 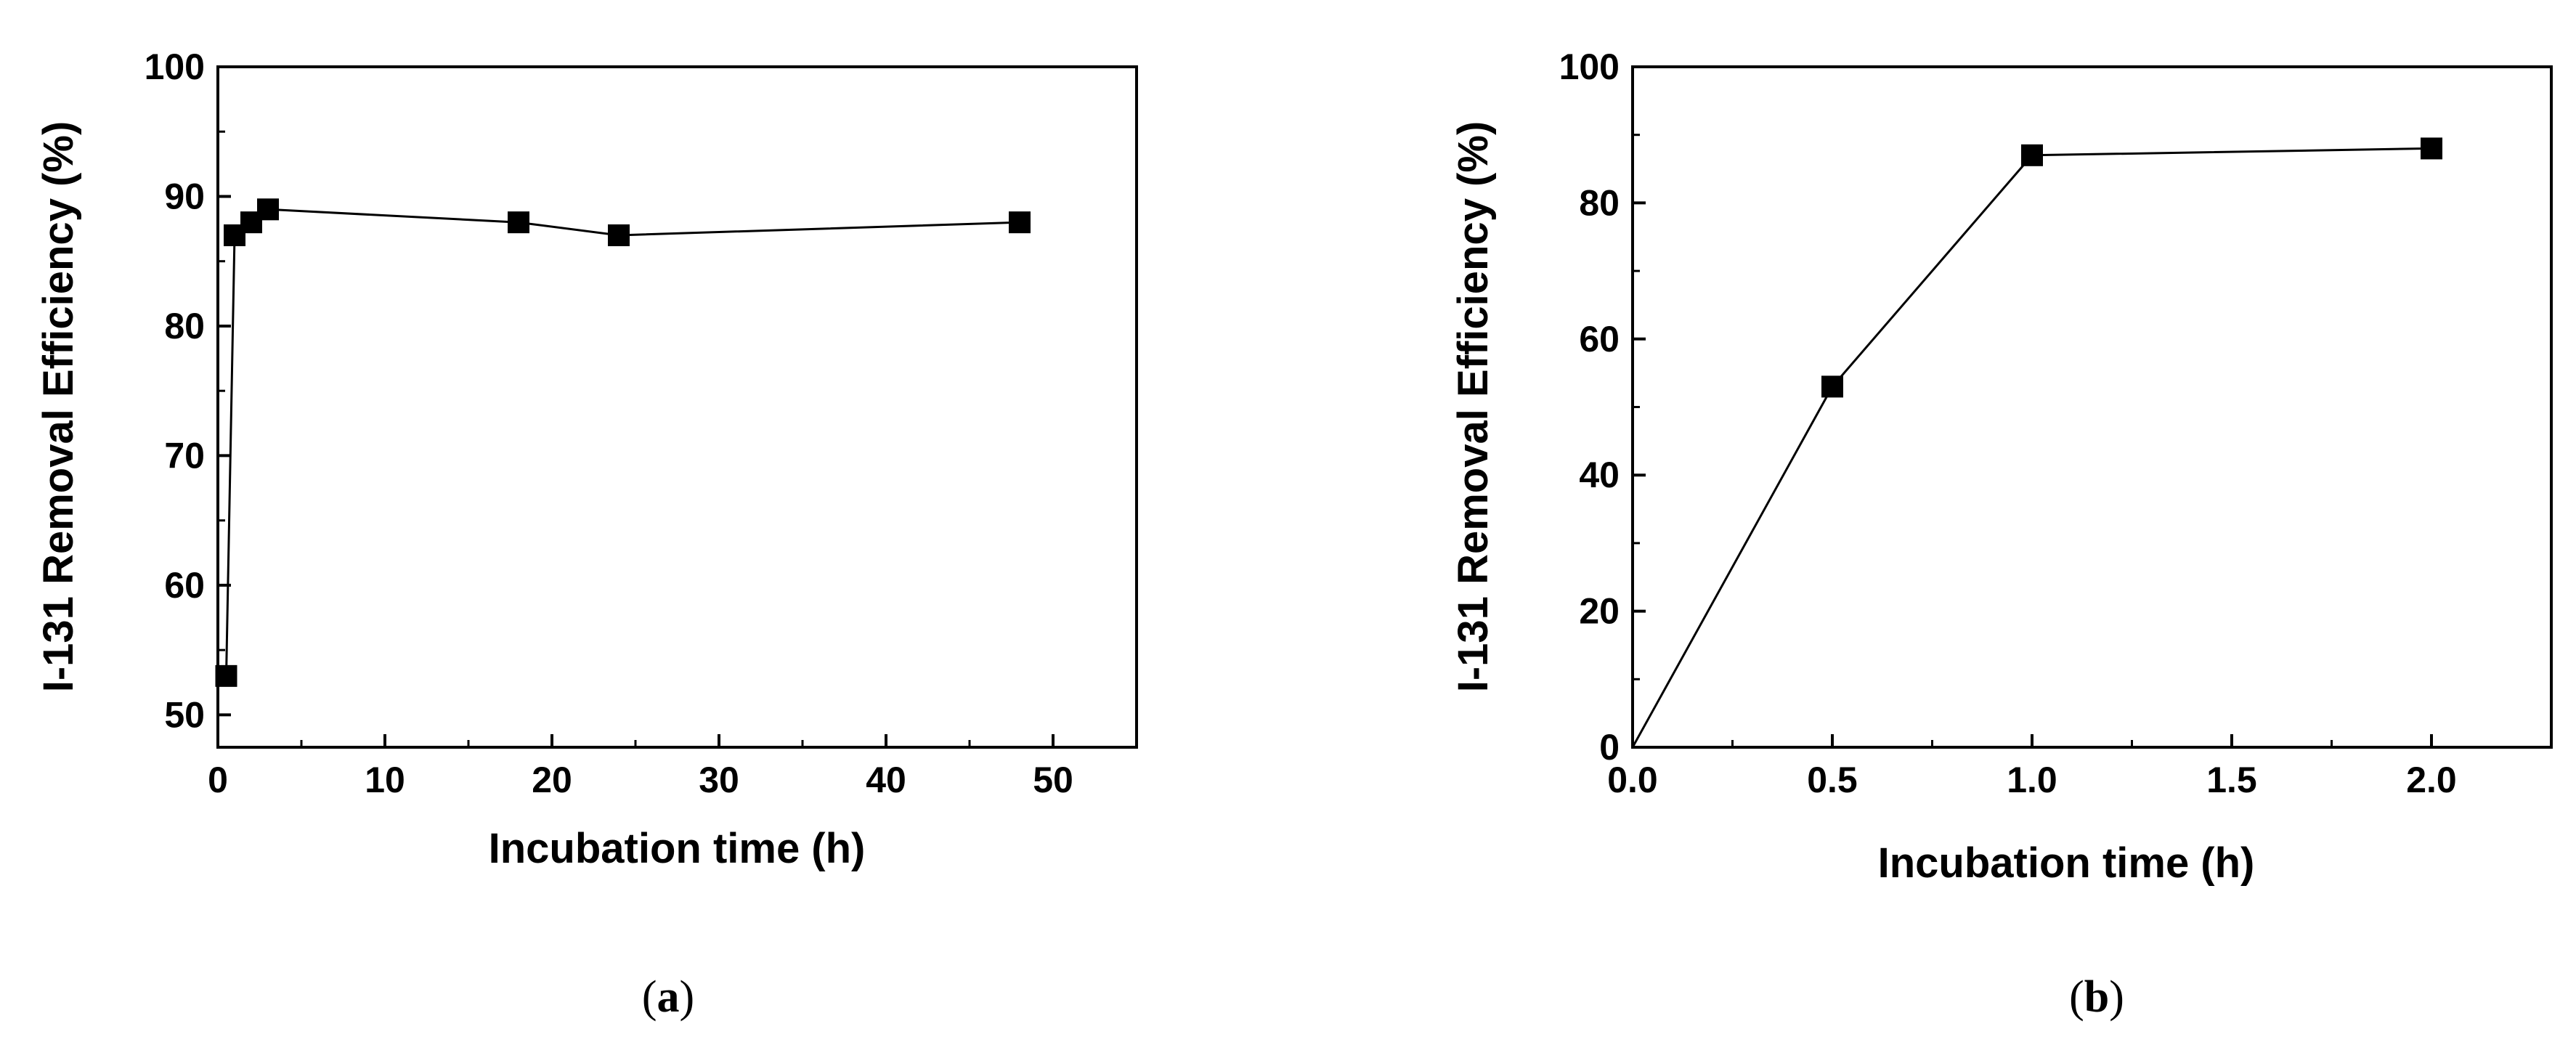 What do you see at coordinates (184, 196) in the screenshot?
I see `y-tick-label-a: 90` at bounding box center [184, 196].